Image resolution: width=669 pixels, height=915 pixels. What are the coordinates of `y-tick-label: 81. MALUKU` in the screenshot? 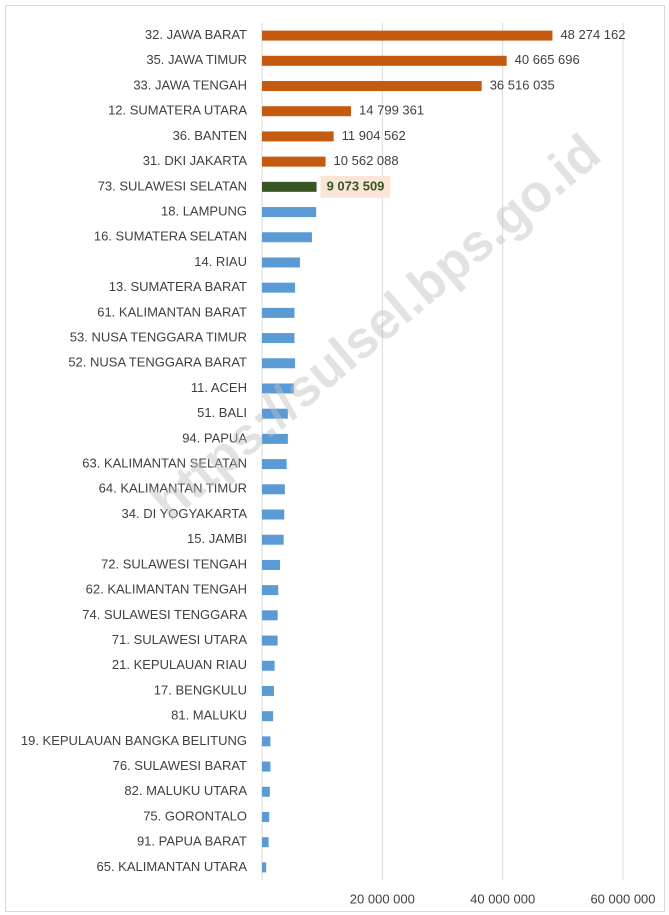 It's located at (209, 715).